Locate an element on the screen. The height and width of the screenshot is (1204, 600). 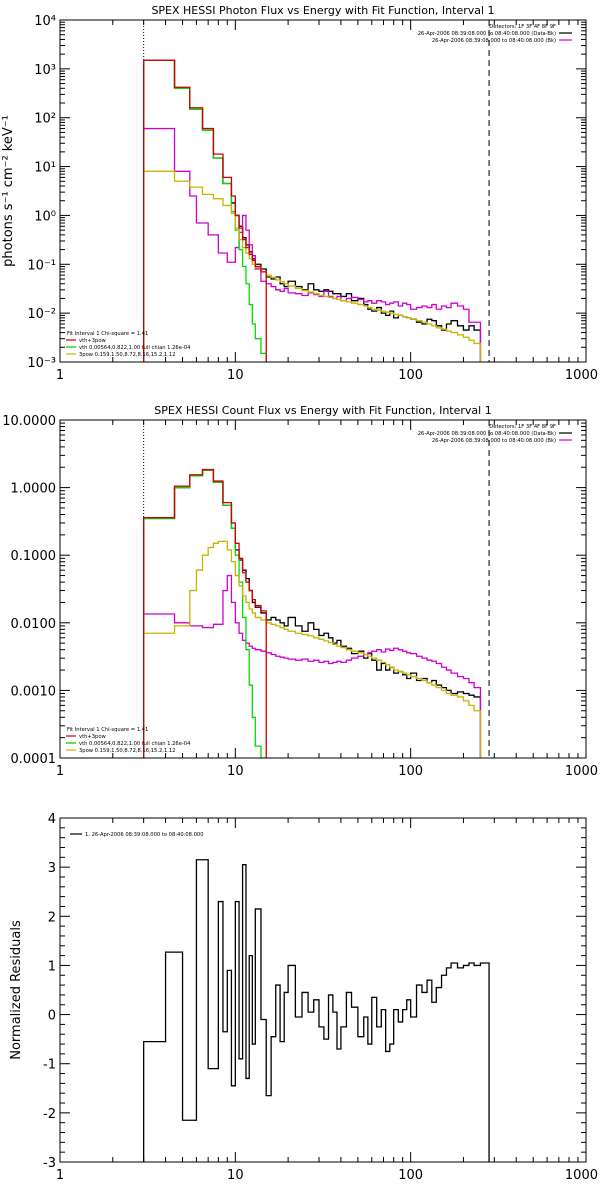
y-tick-label: 2 is located at coordinates (52, 917).